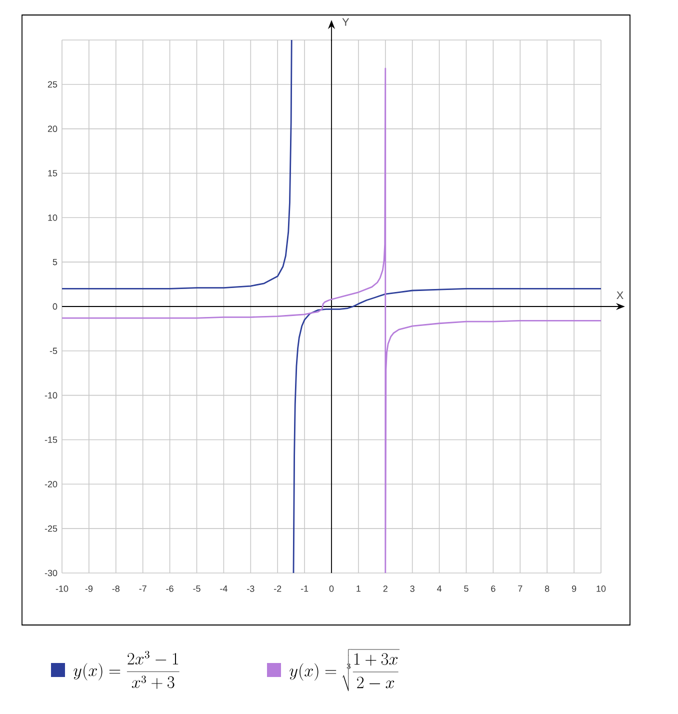 The height and width of the screenshot is (714, 678). I want to click on legend-label: $y(x)=\frac{2x^3-1}{x^3+3}$, so click(127, 669).